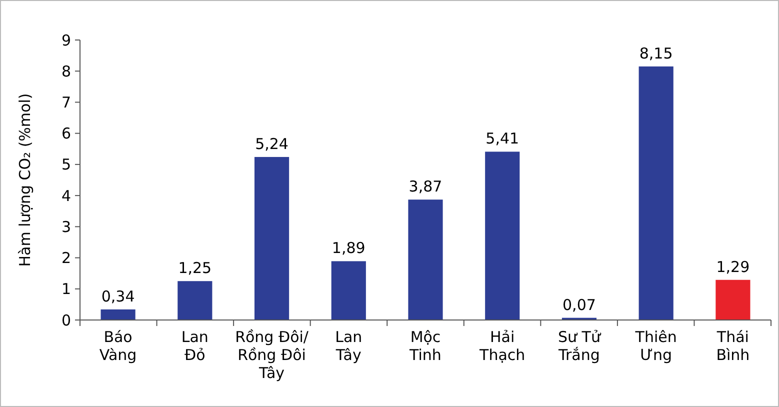 The height and width of the screenshot is (407, 779). What do you see at coordinates (349, 248) in the screenshot?
I see `data-label: 1,89` at bounding box center [349, 248].